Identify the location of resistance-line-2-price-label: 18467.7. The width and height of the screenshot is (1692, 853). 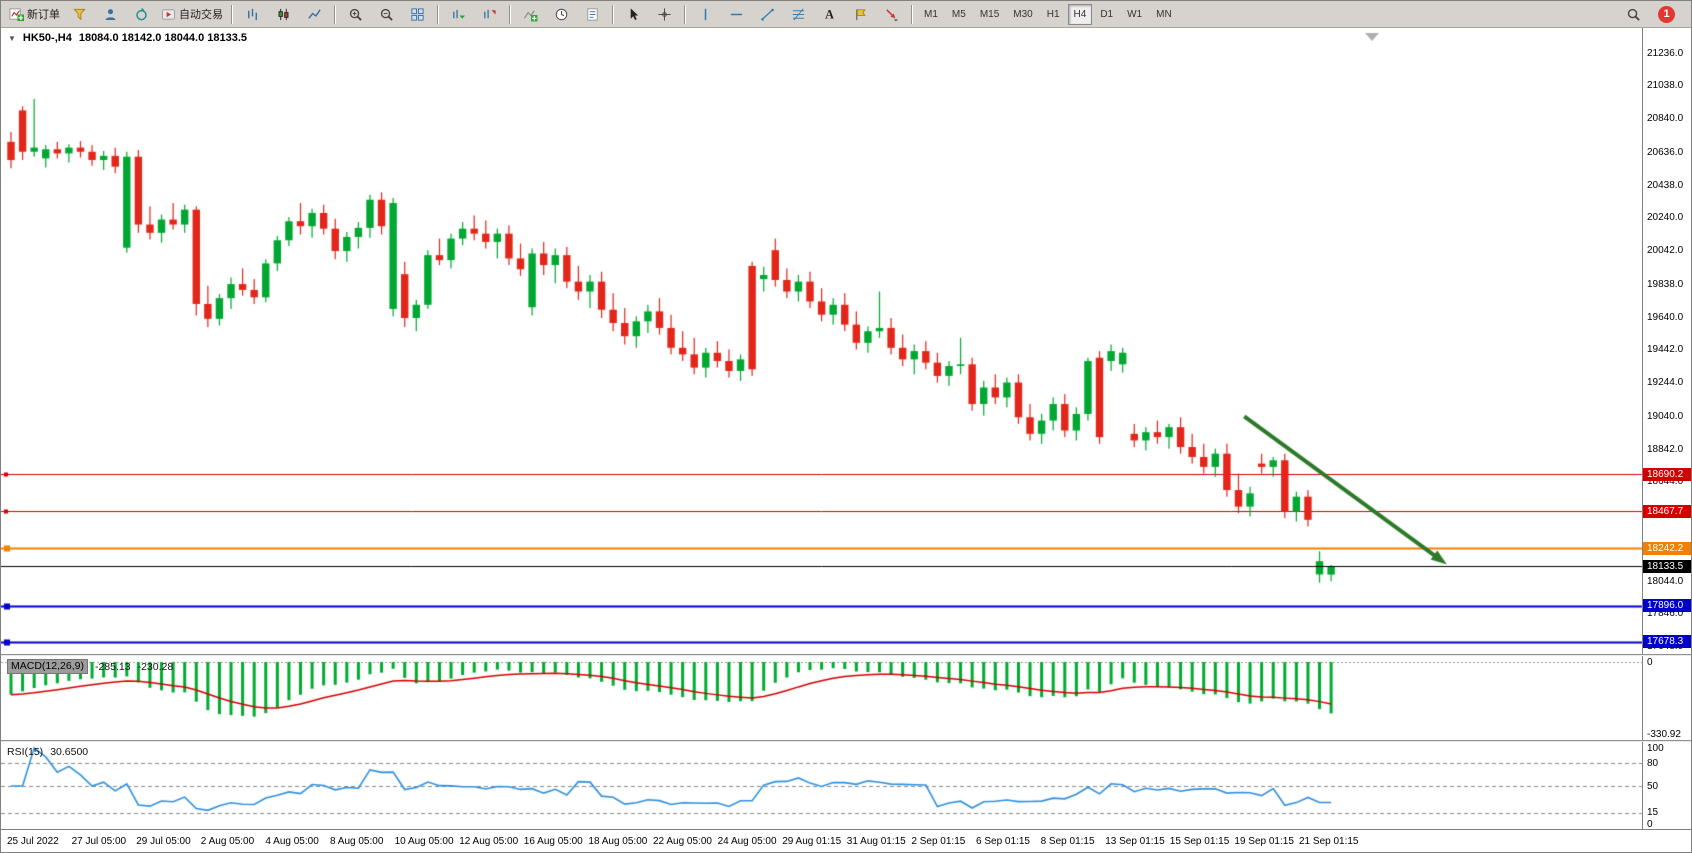
(1667, 511).